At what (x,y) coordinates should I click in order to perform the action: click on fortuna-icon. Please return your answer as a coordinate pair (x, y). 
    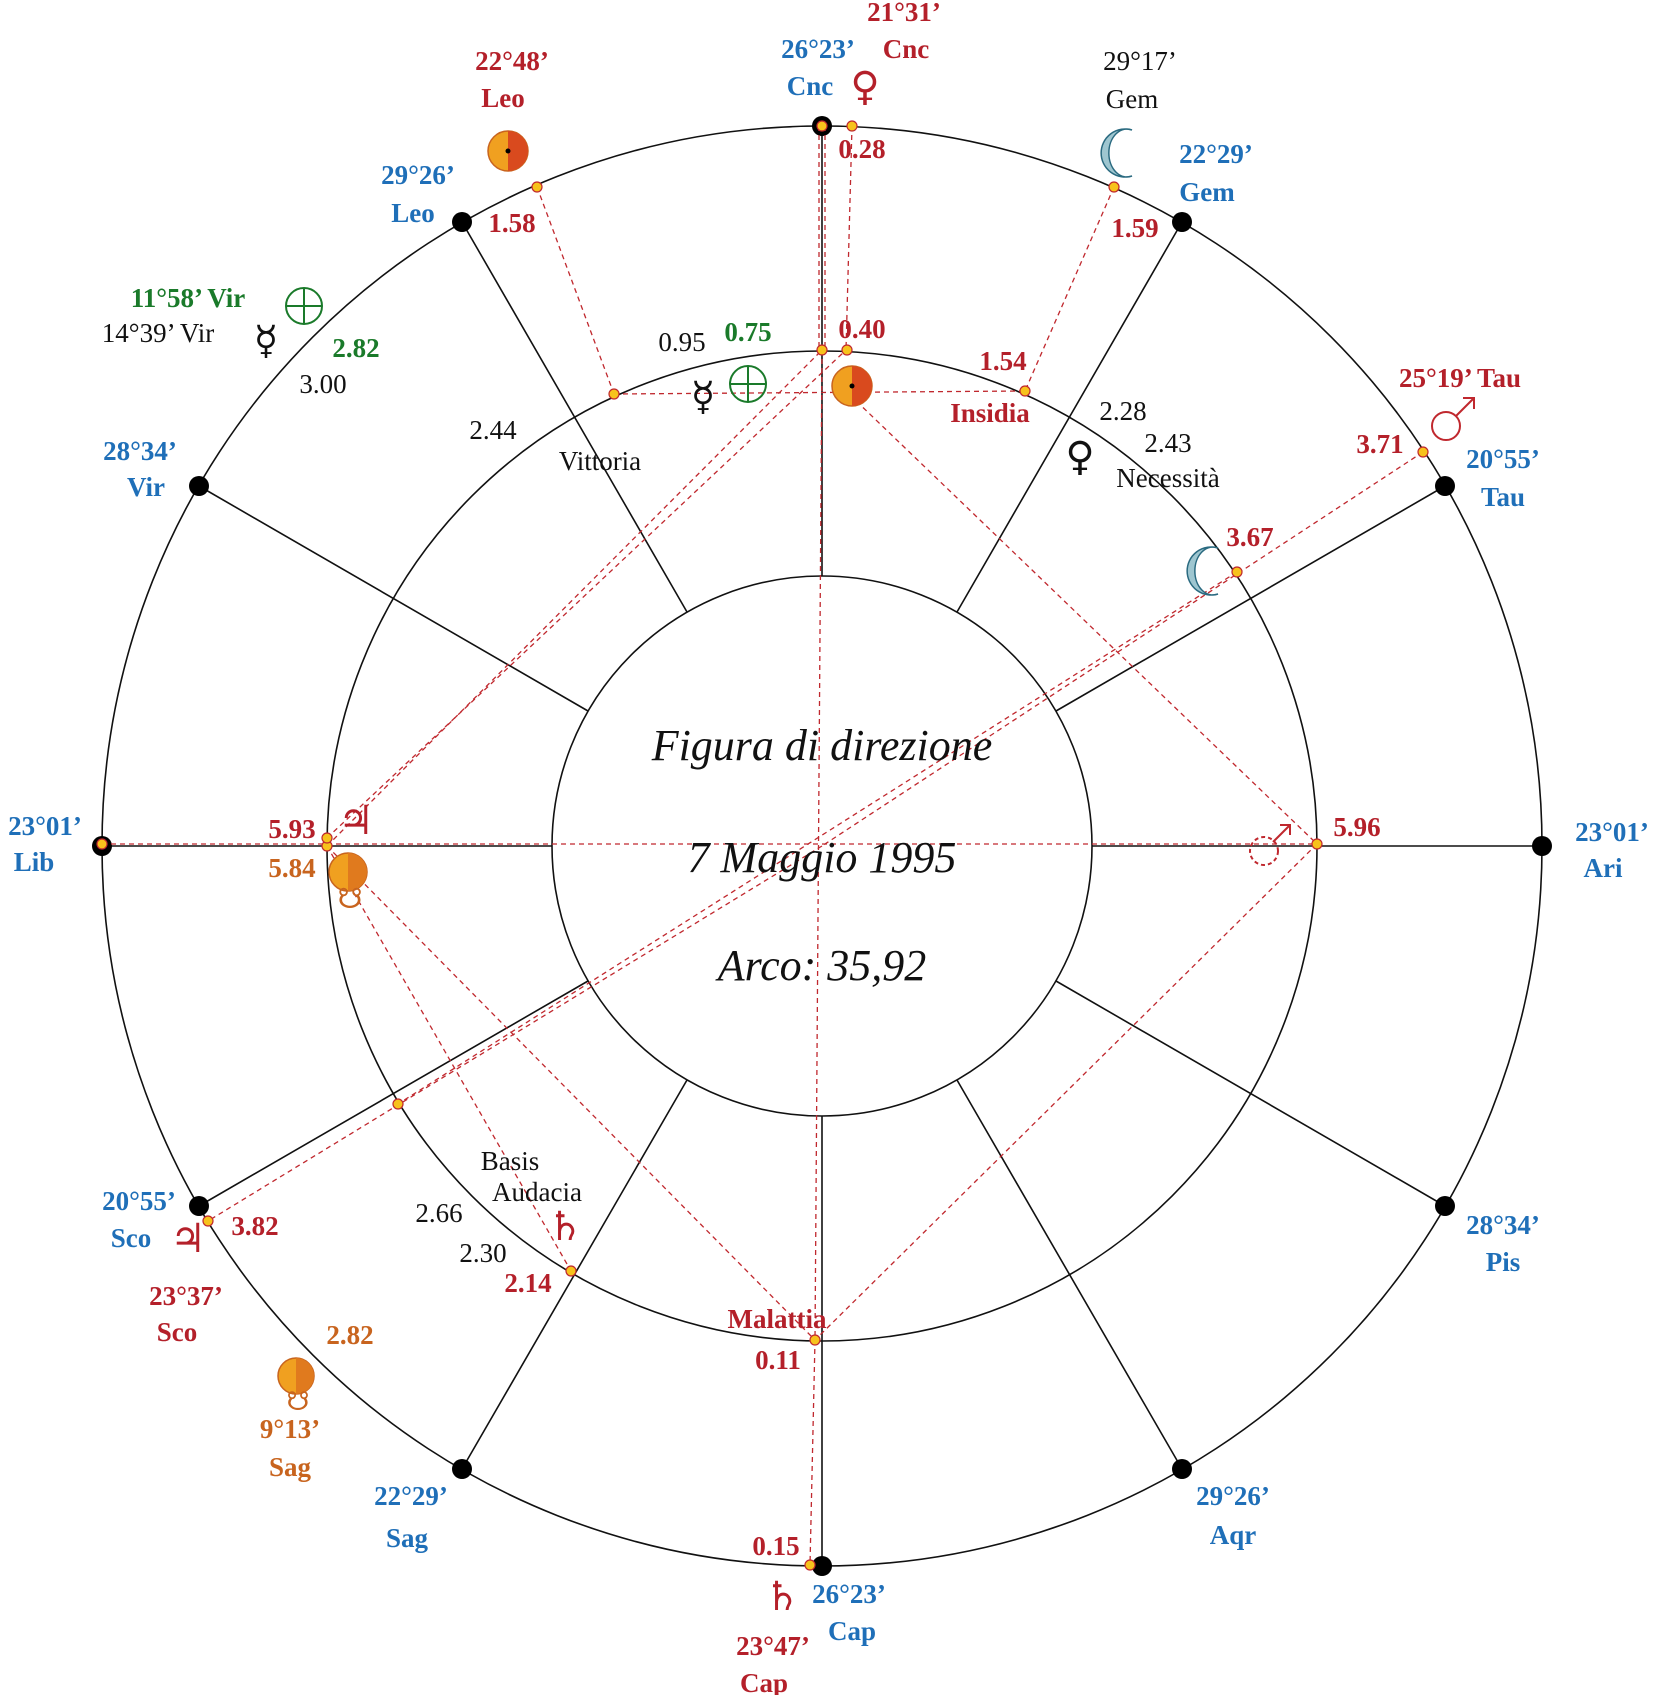
    Looking at the image, I should click on (304, 306).